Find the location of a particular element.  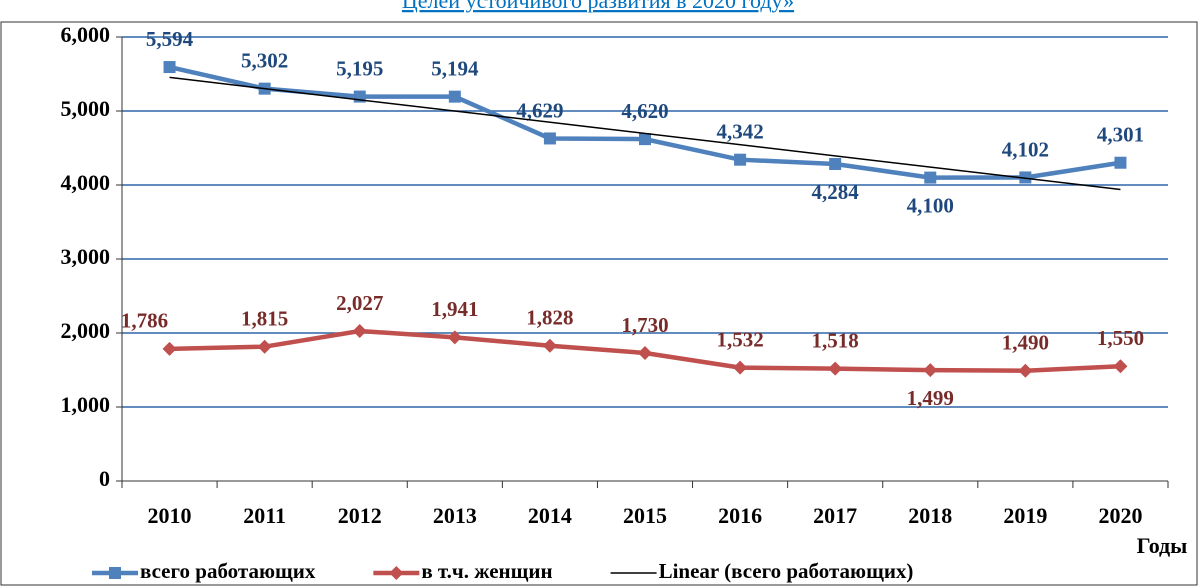

data-label: 4,284 is located at coordinates (836, 192).